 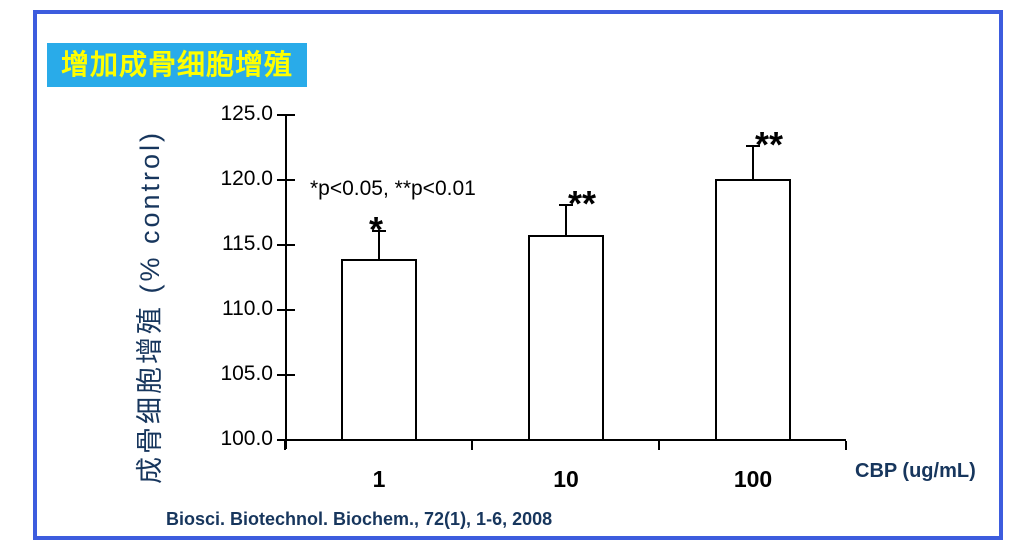 What do you see at coordinates (150, 307) in the screenshot?
I see `y-axis-title: 成骨细胞增殖 (% control)` at bounding box center [150, 307].